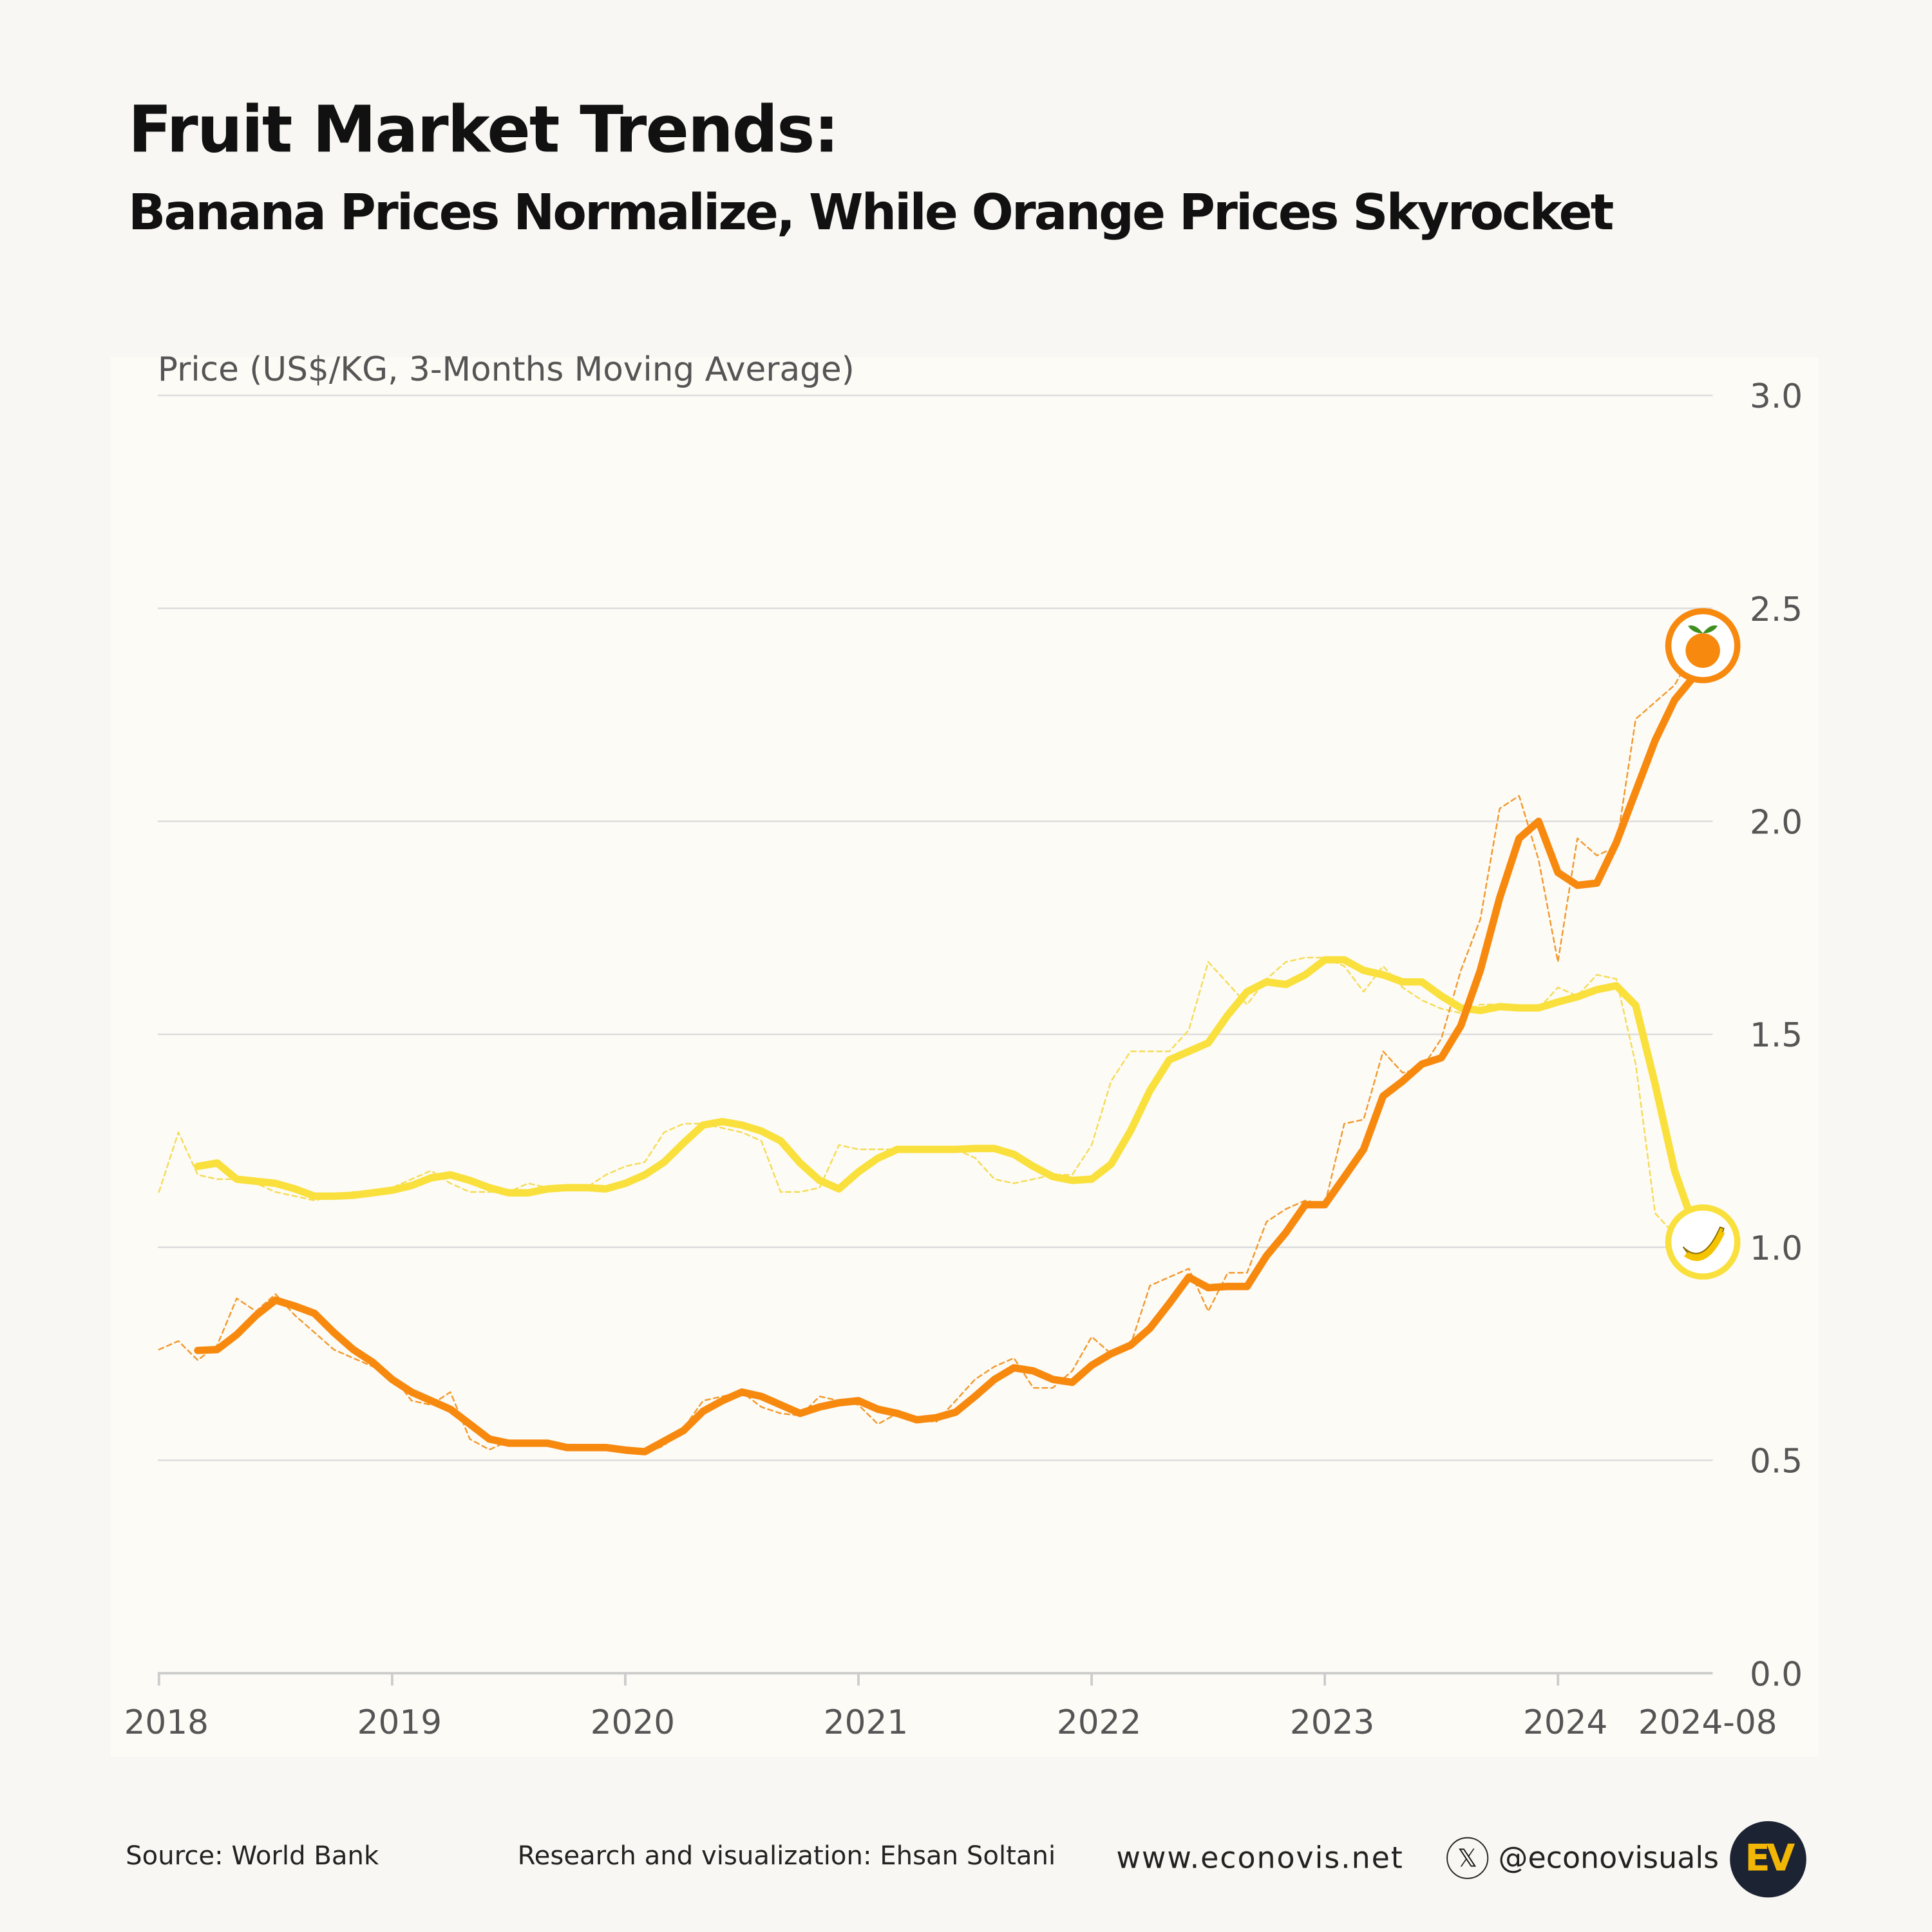 This screenshot has width=1932, height=1932. What do you see at coordinates (507, 369) in the screenshot?
I see `y-axis-label: Price (US$/KG, 3-Months Moving Average)` at bounding box center [507, 369].